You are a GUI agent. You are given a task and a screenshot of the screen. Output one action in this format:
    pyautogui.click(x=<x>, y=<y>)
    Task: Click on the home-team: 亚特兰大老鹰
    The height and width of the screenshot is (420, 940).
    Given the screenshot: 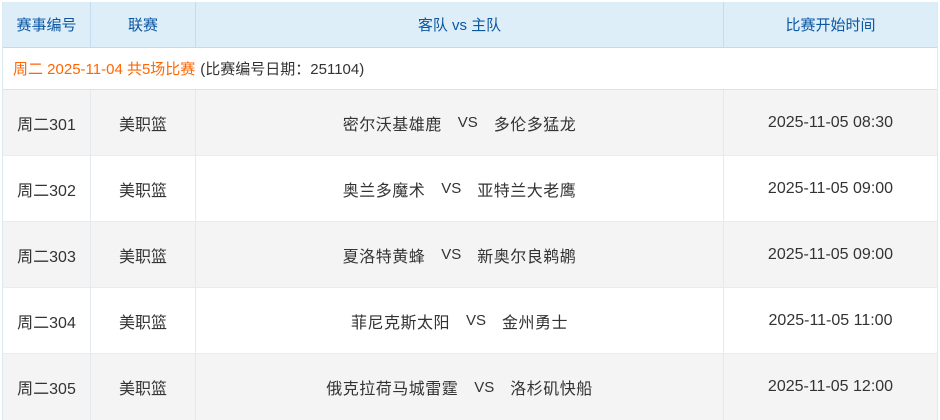 What is the action you would take?
    pyautogui.click(x=527, y=191)
    